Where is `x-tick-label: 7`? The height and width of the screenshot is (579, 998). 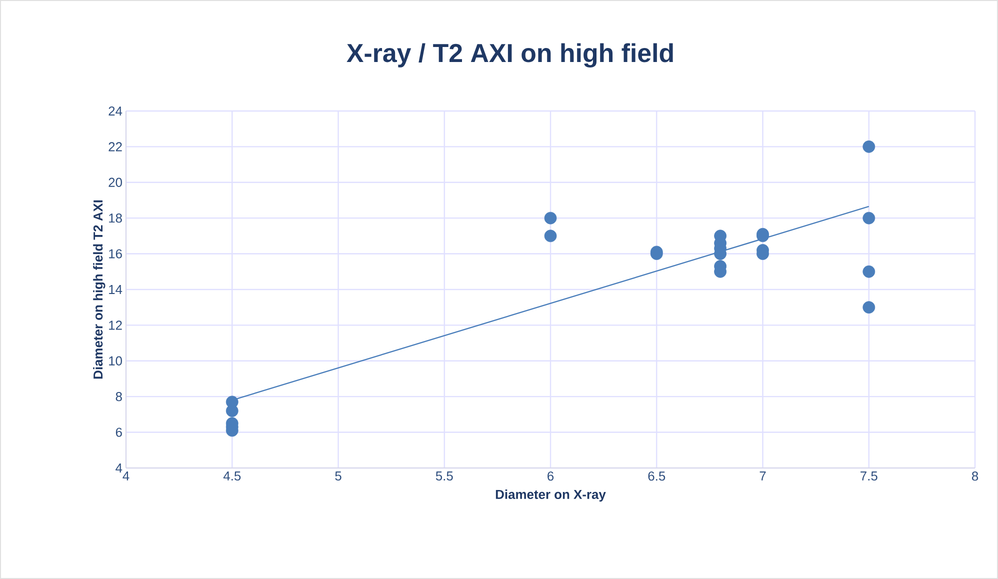 x-tick-label: 7 is located at coordinates (763, 476).